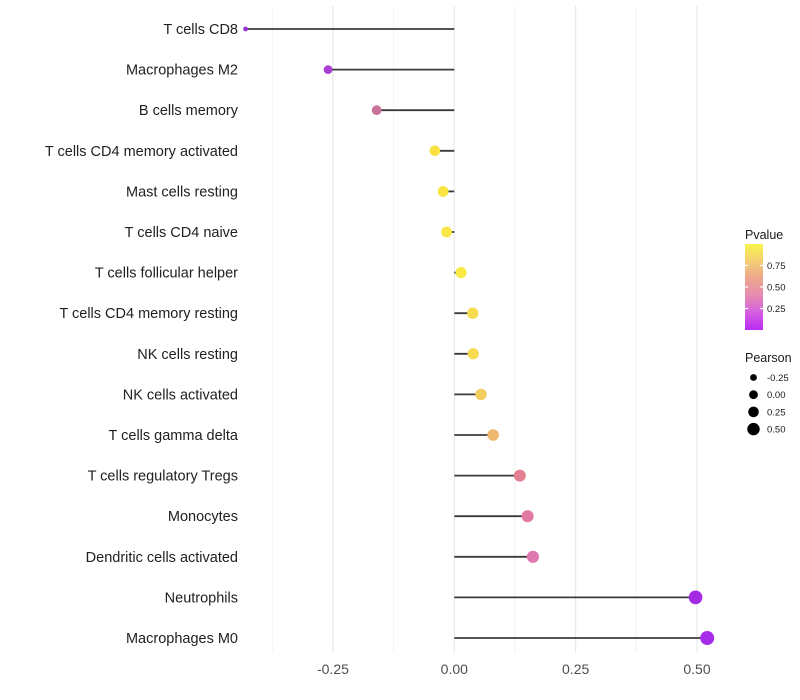 The image size is (800, 700). I want to click on pvalue-tick-label: 0.25, so click(776, 309).